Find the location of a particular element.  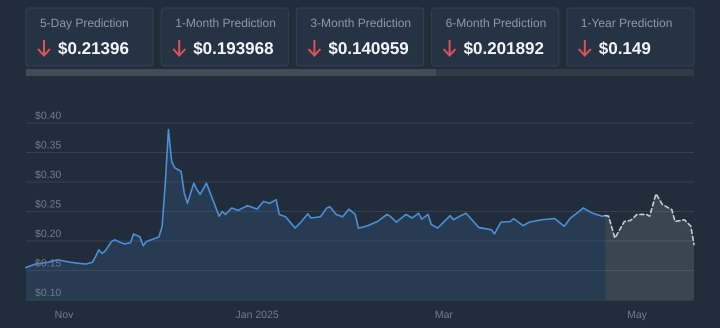

category-label: 1-Year Prediction is located at coordinates (626, 23).